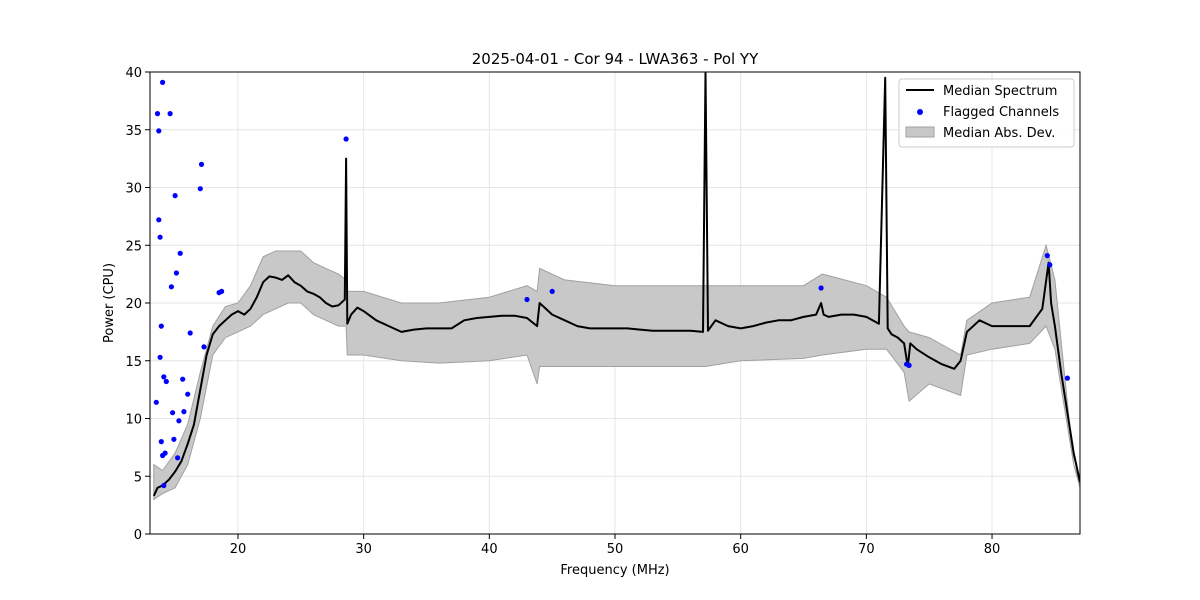  I want to click on legend-dot-swatch, so click(920, 112).